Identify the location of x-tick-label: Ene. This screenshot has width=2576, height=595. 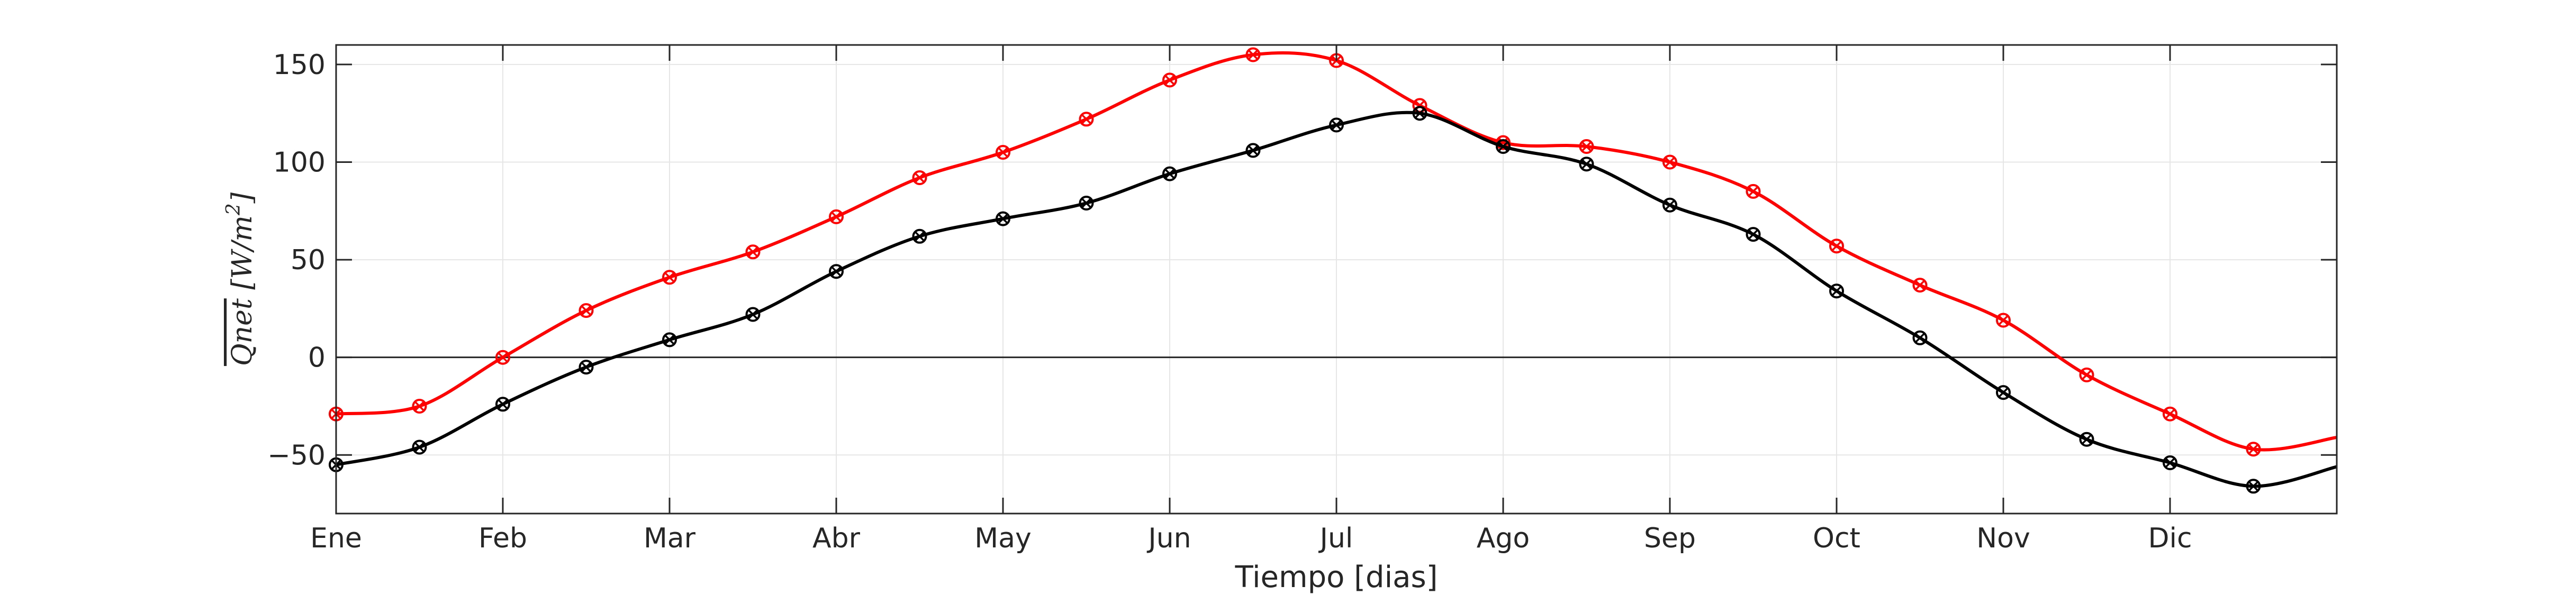
(336, 538).